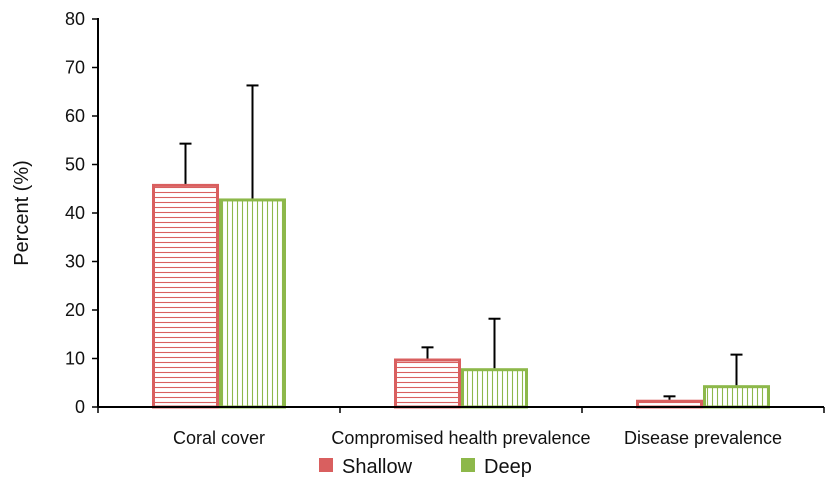  What do you see at coordinates (219, 438) in the screenshot?
I see `x-tick-label: Coral cover` at bounding box center [219, 438].